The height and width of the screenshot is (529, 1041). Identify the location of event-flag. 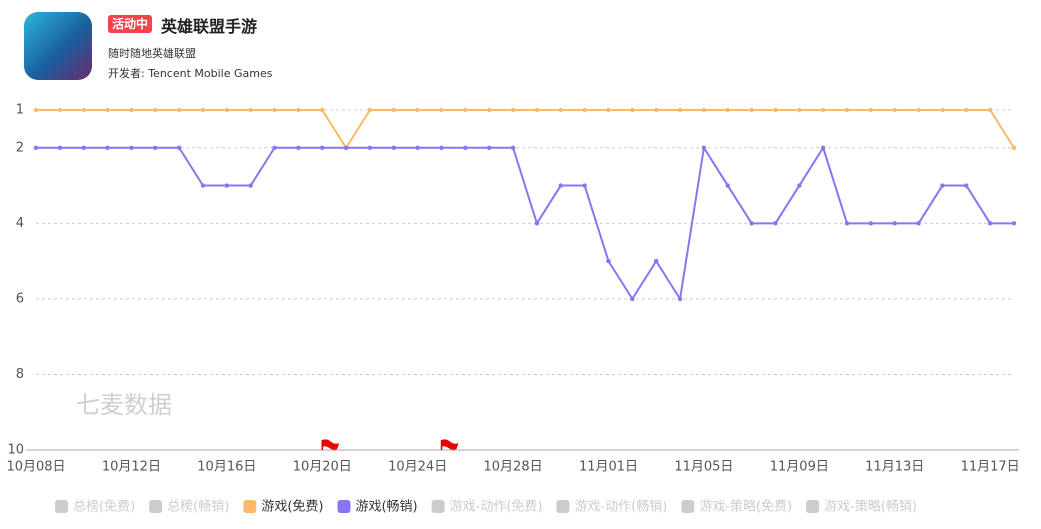
(449, 444).